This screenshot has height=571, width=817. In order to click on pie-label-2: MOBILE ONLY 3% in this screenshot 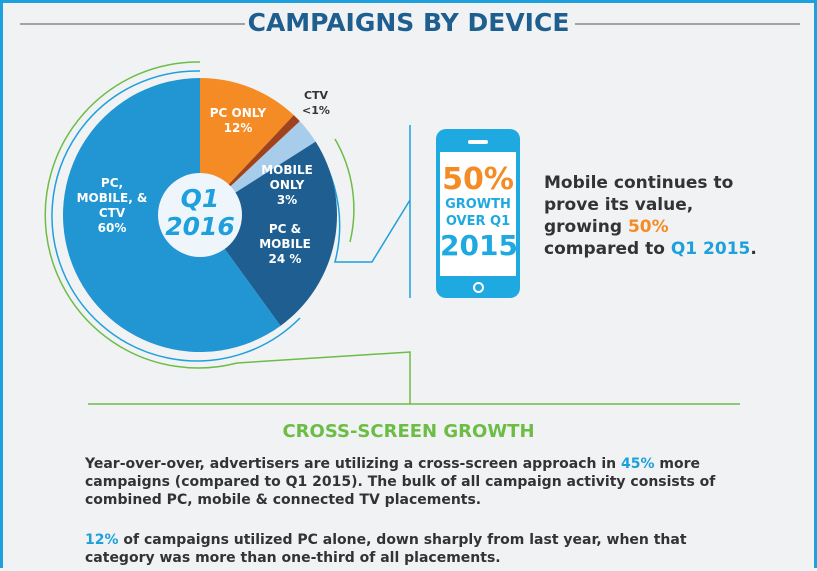, I will do `click(287, 185)`.